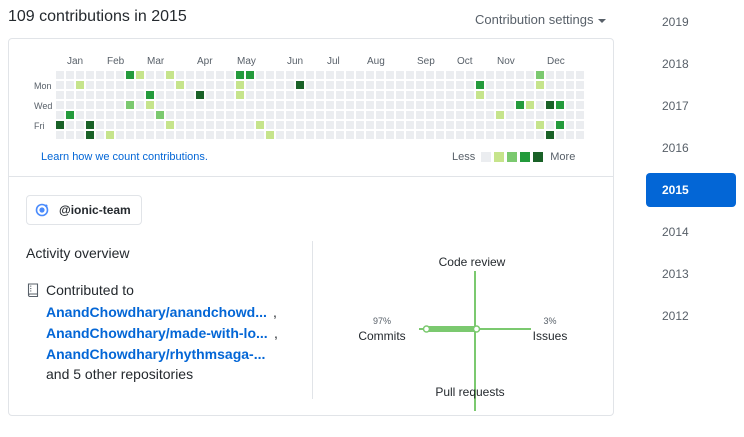  What do you see at coordinates (691, 190) in the screenshot?
I see `year-link-2015: 2015` at bounding box center [691, 190].